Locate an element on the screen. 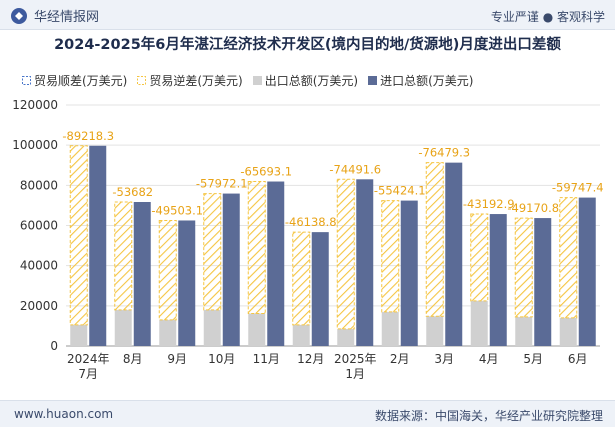 The image size is (615, 427). legend-item-surplus: 贸易顺差(万美元) is located at coordinates (74, 80).